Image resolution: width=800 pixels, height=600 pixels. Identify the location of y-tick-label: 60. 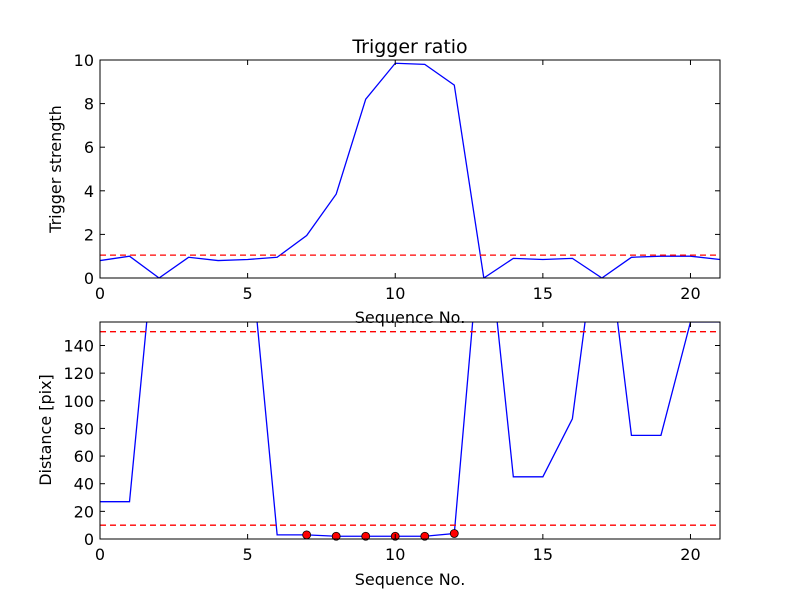
(84, 456).